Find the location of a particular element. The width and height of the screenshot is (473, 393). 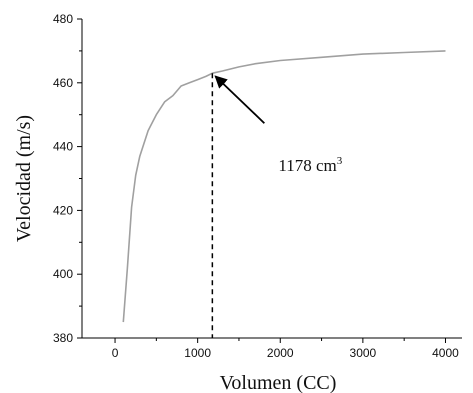

x-tick-label: 0 is located at coordinates (115, 353).